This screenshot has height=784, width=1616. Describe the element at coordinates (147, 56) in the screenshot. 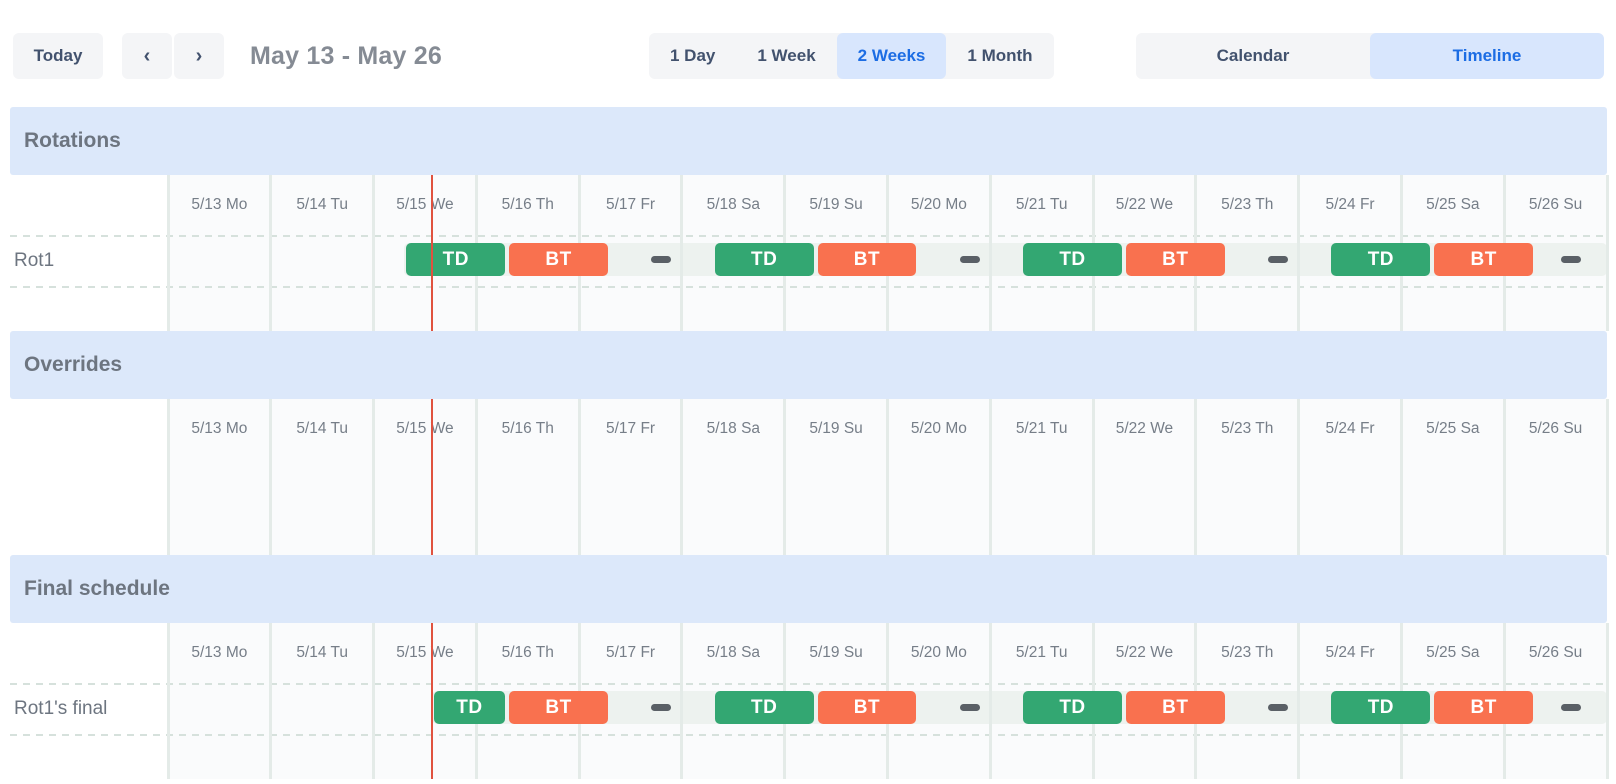

I see `chevron-left-icon: ‹` at that location.